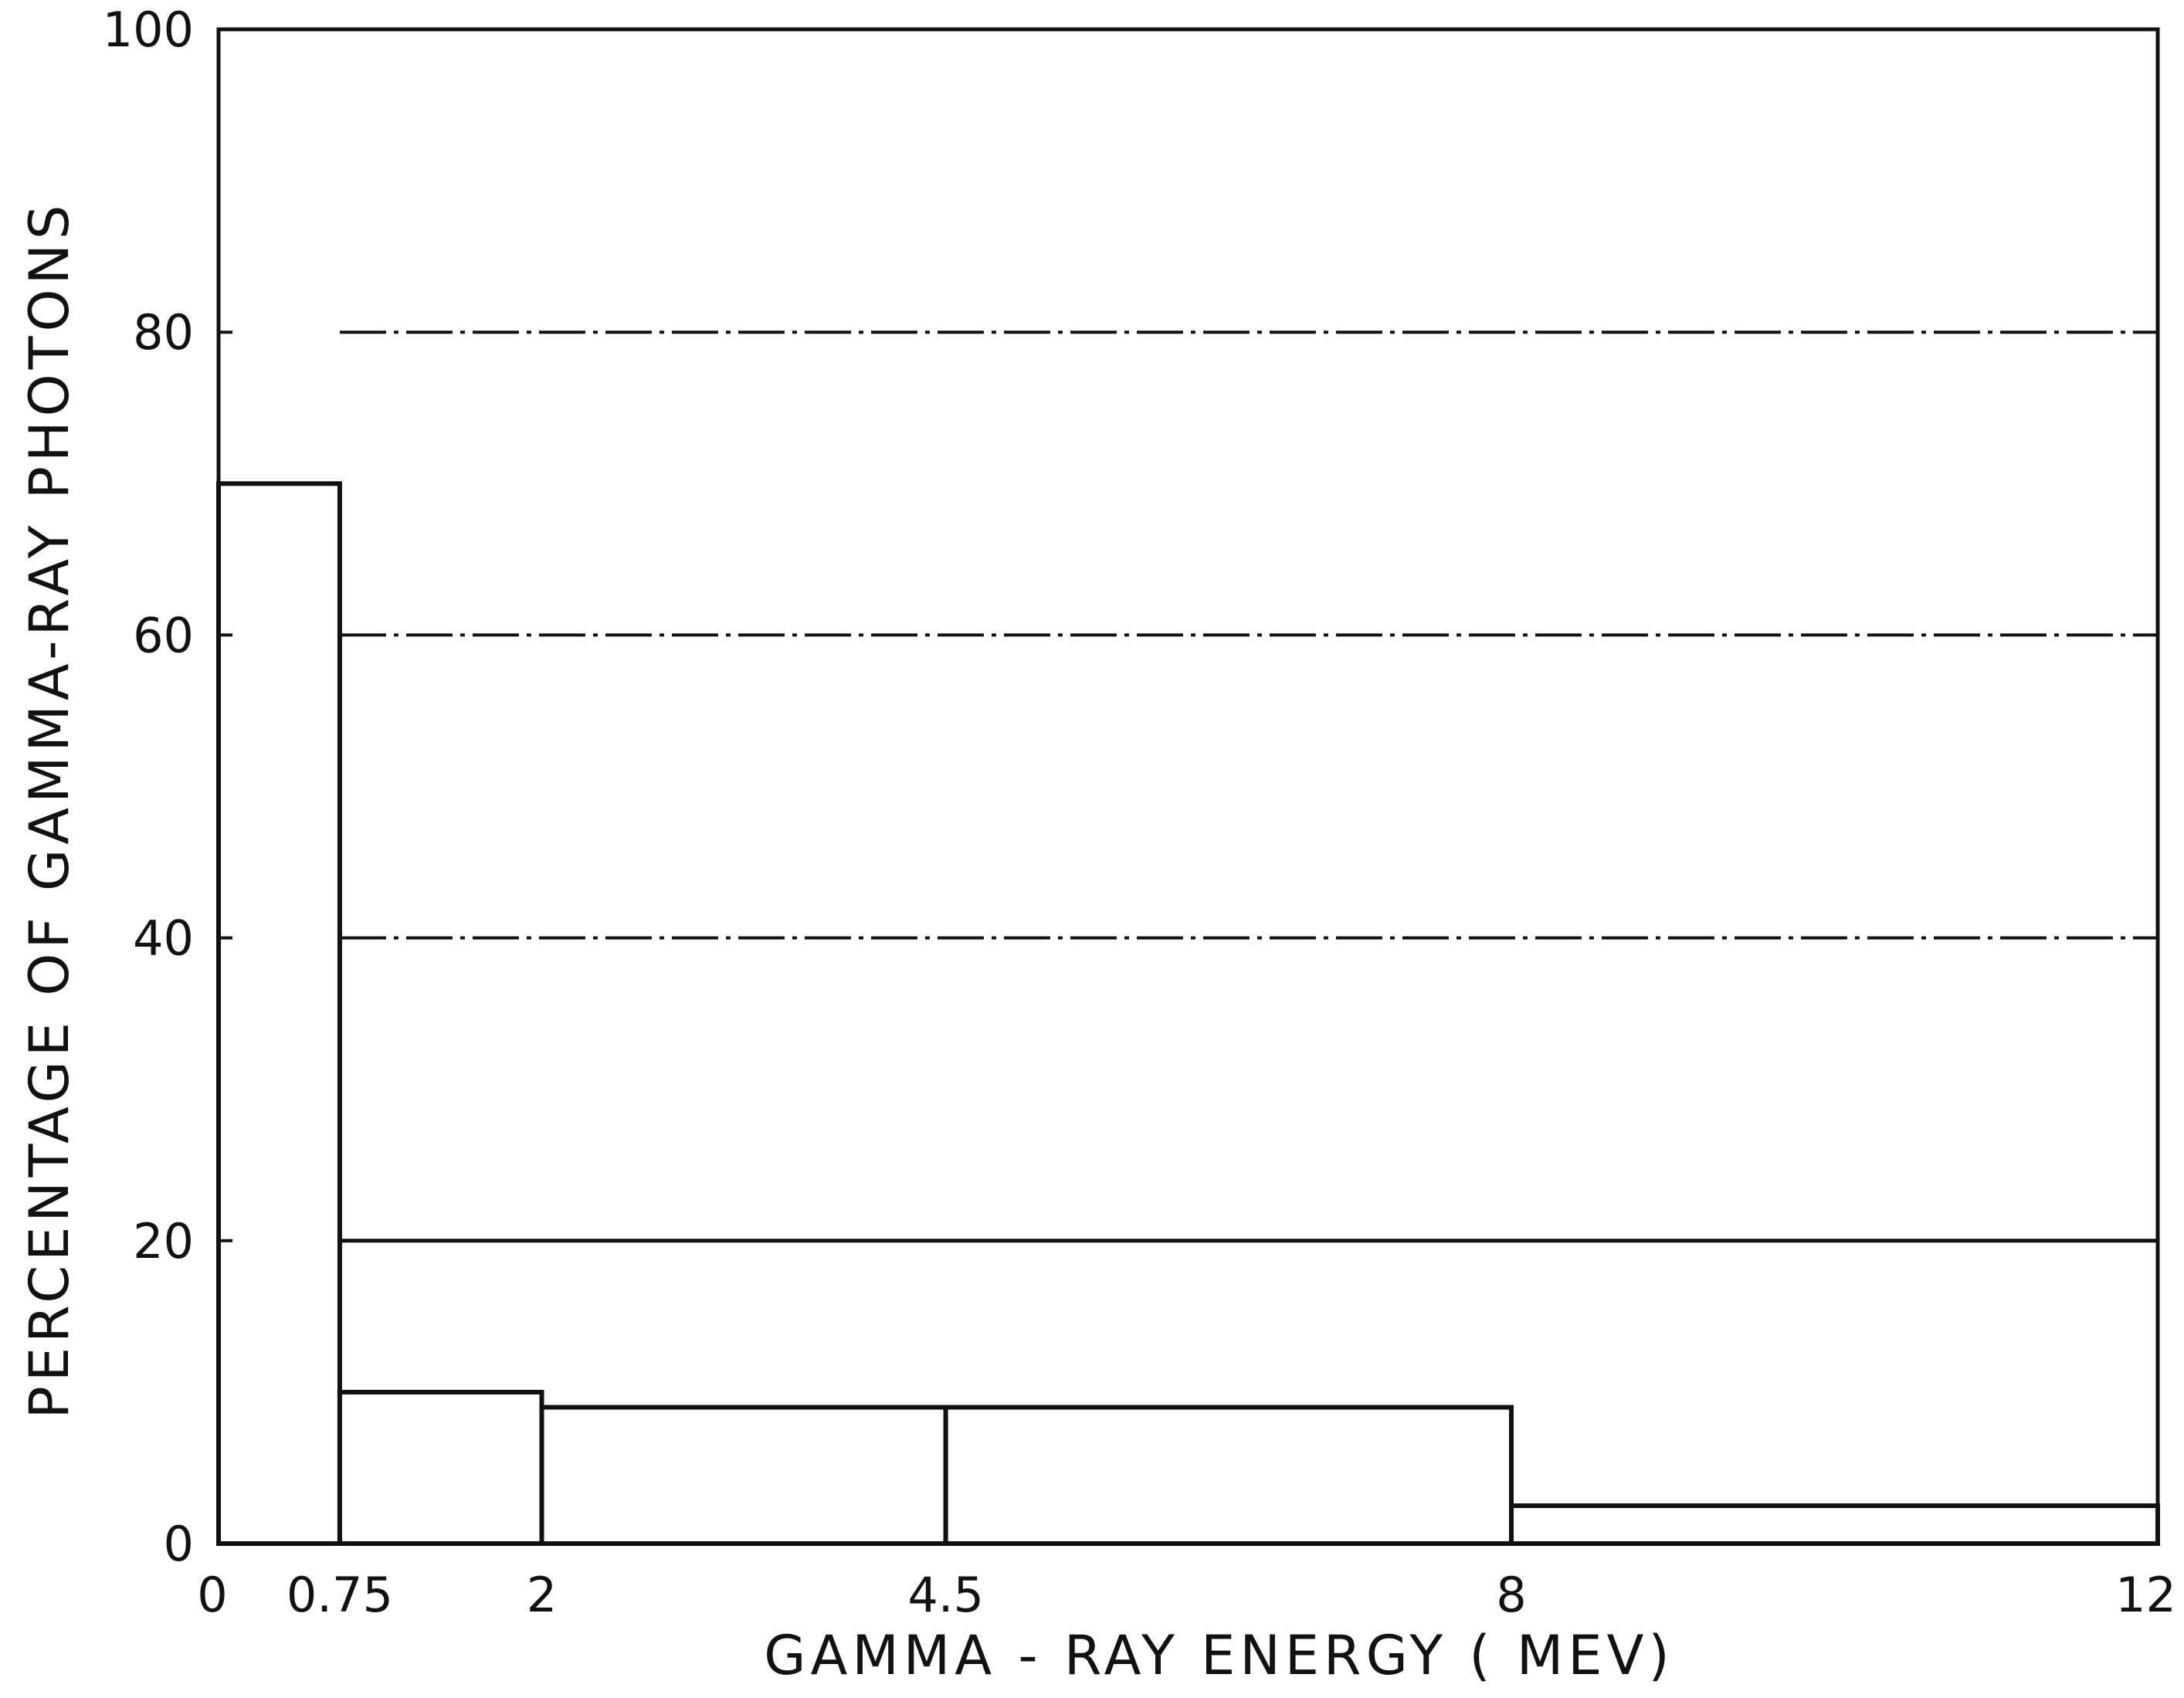 Image resolution: width=2184 pixels, height=1698 pixels. Describe the element at coordinates (340, 1595) in the screenshot. I see `x-tick-label-0.75: 0.75` at that location.